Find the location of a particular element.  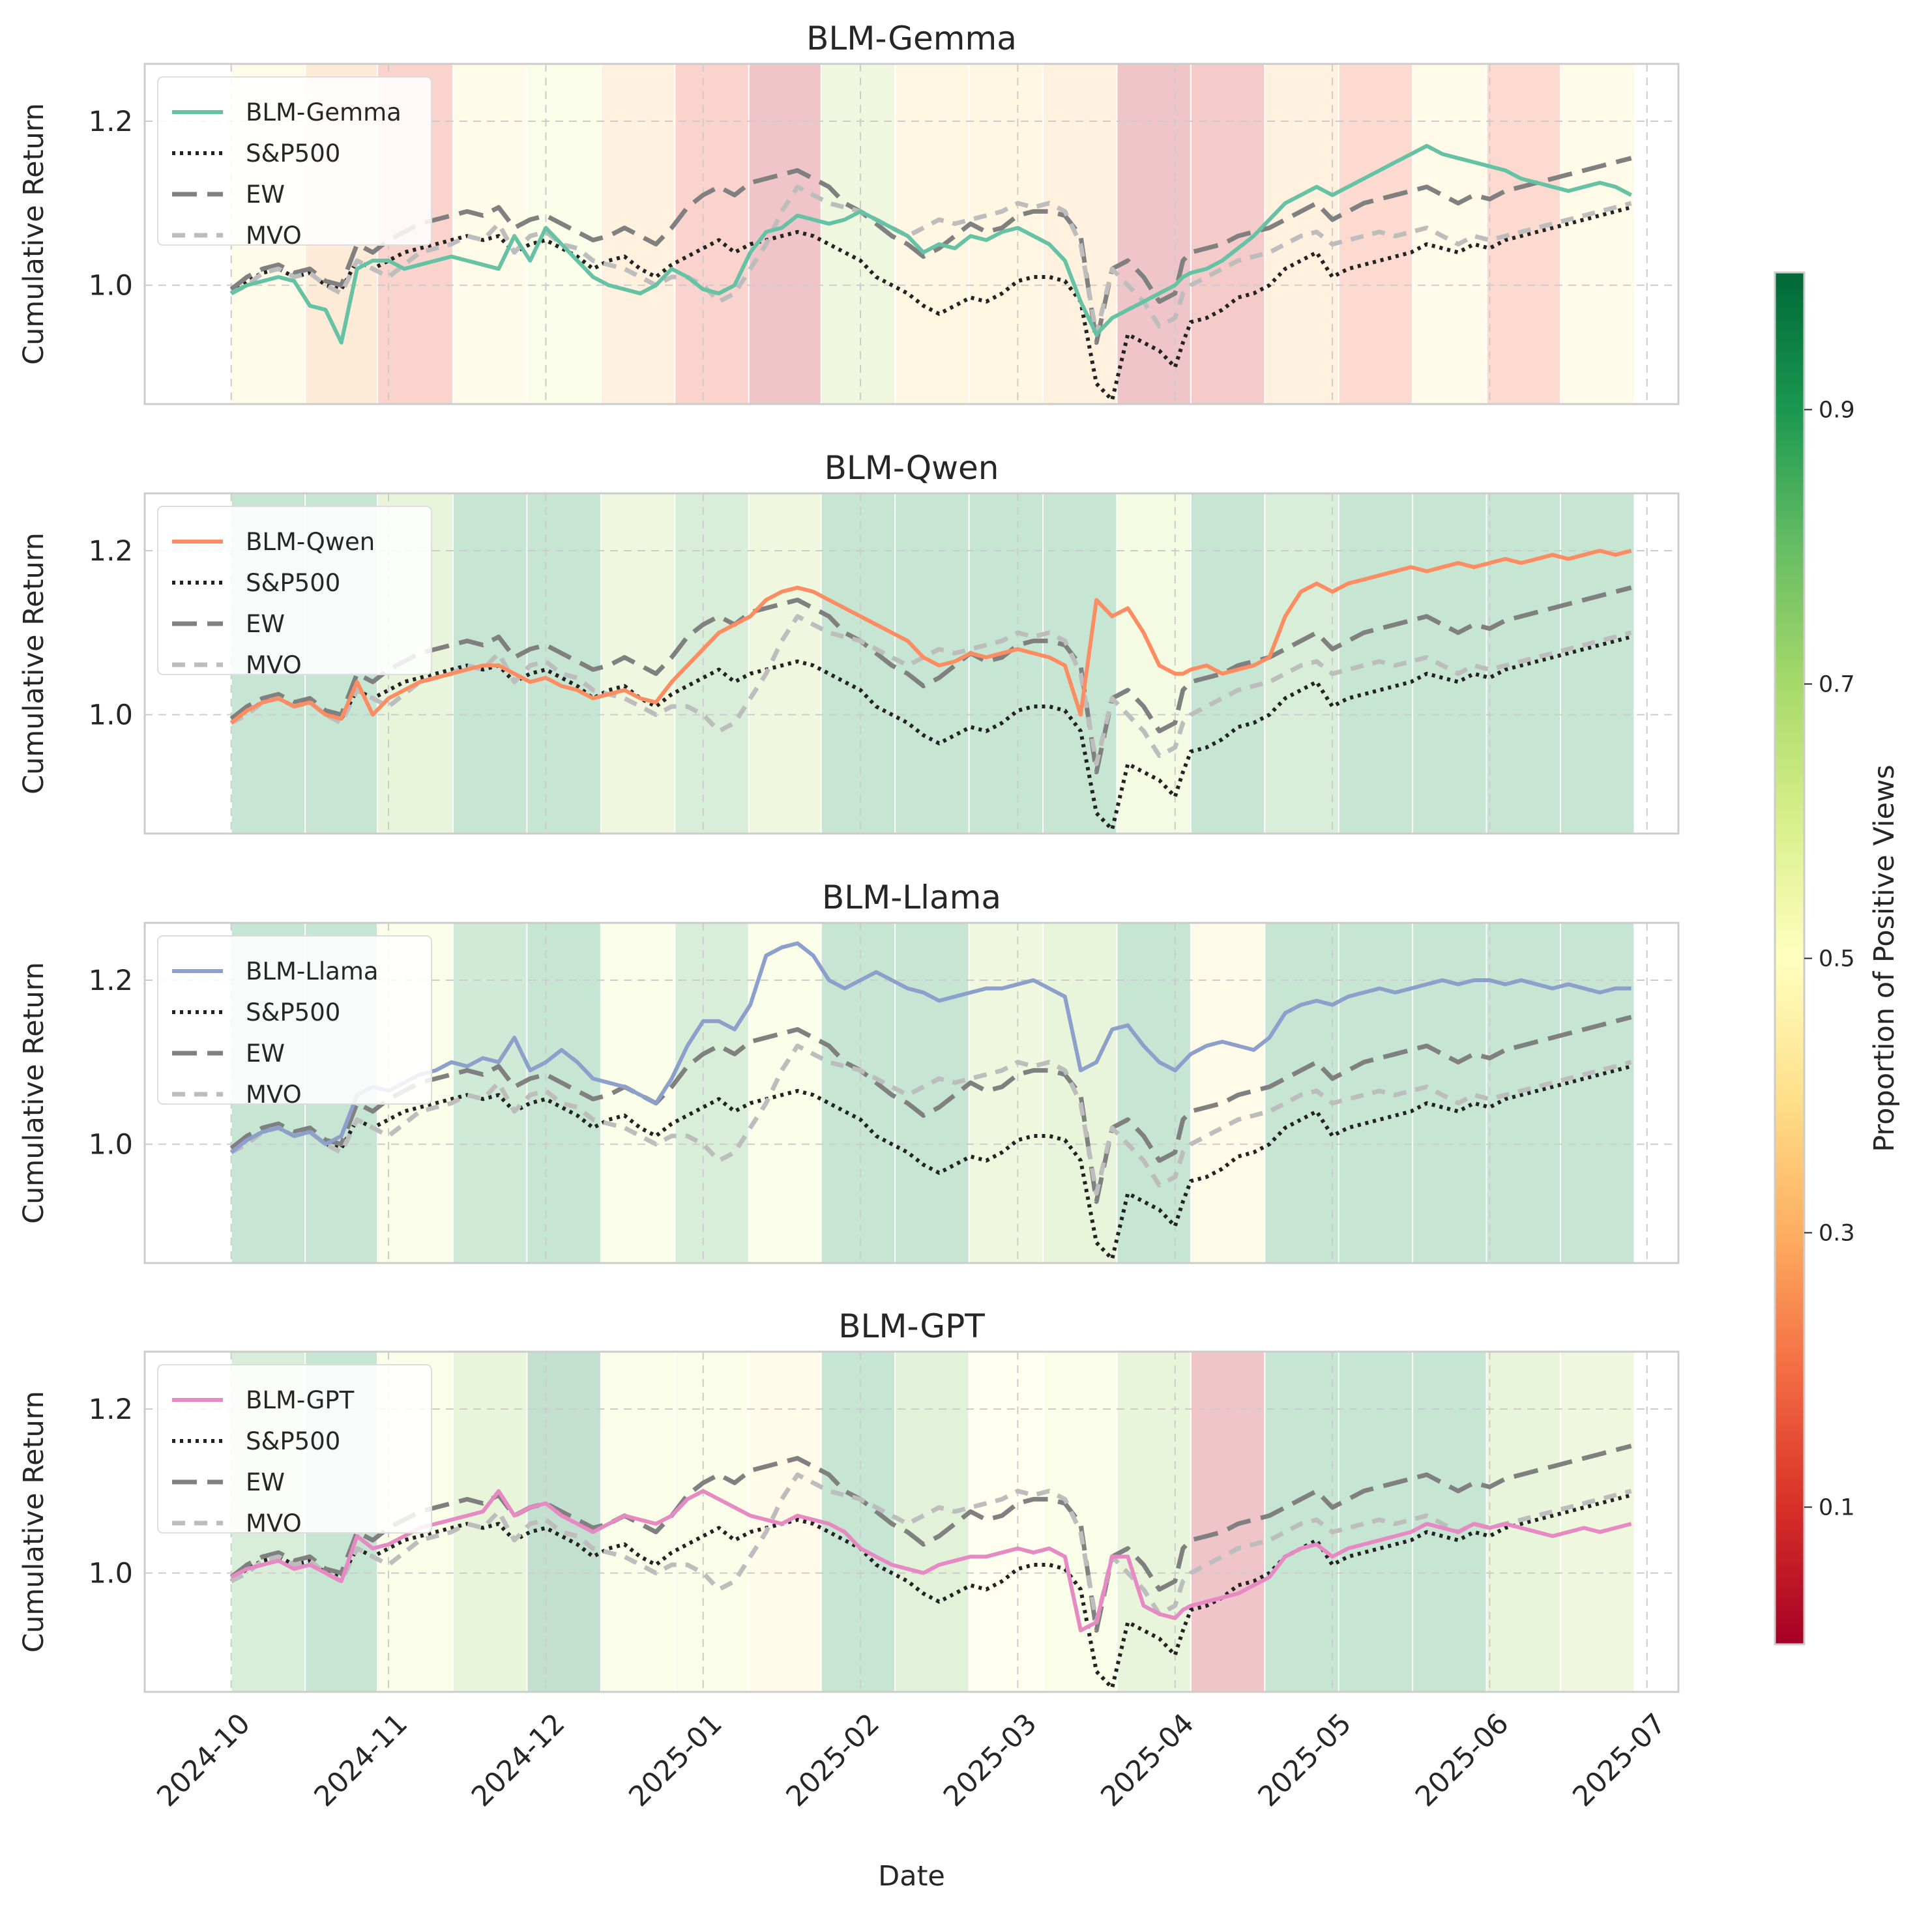

y-axis-label: Cumulative Return is located at coordinates (34, 663).